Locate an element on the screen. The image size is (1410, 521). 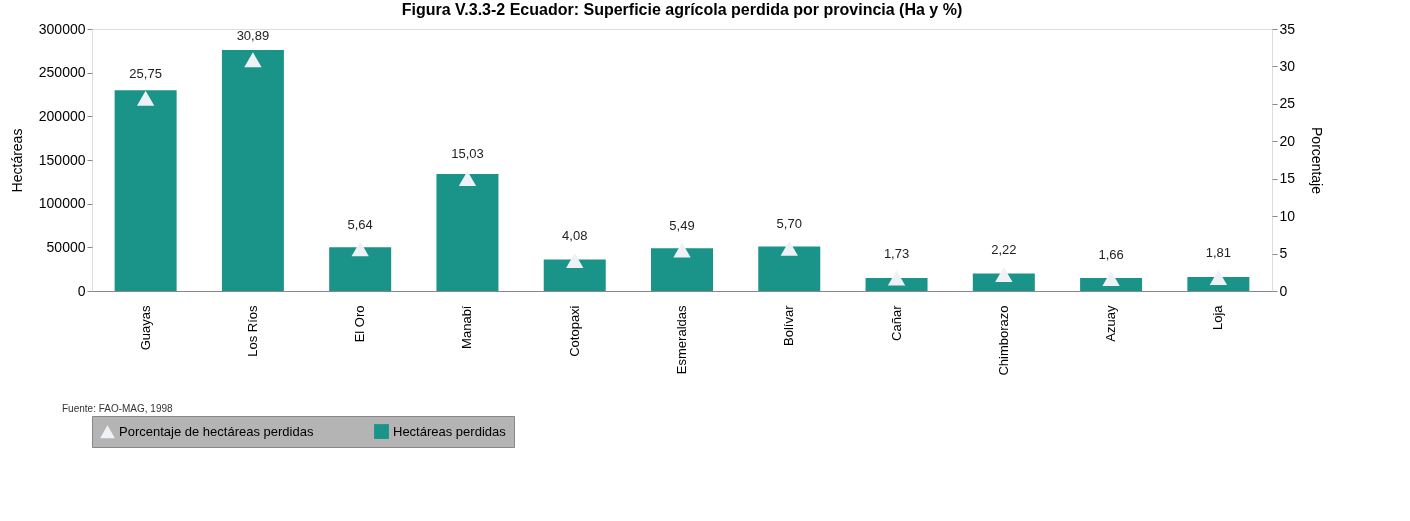
y-tick-label: 100000 is located at coordinates (62, 203).